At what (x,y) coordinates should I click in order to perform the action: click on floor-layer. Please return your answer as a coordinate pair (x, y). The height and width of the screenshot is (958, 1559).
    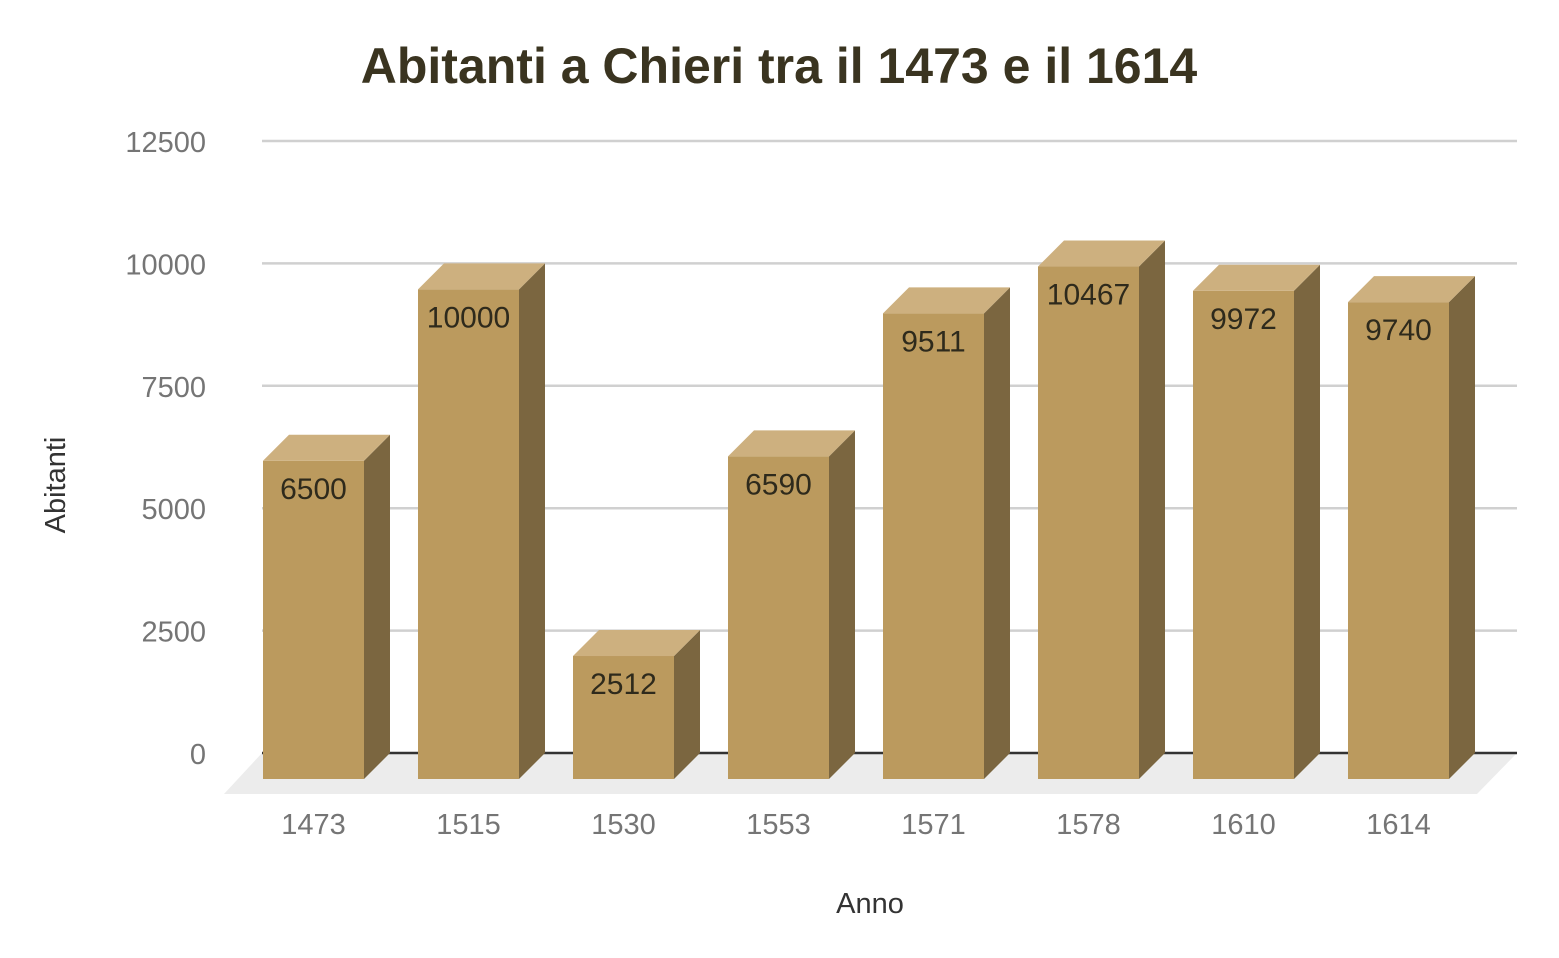
    Looking at the image, I should click on (870, 773).